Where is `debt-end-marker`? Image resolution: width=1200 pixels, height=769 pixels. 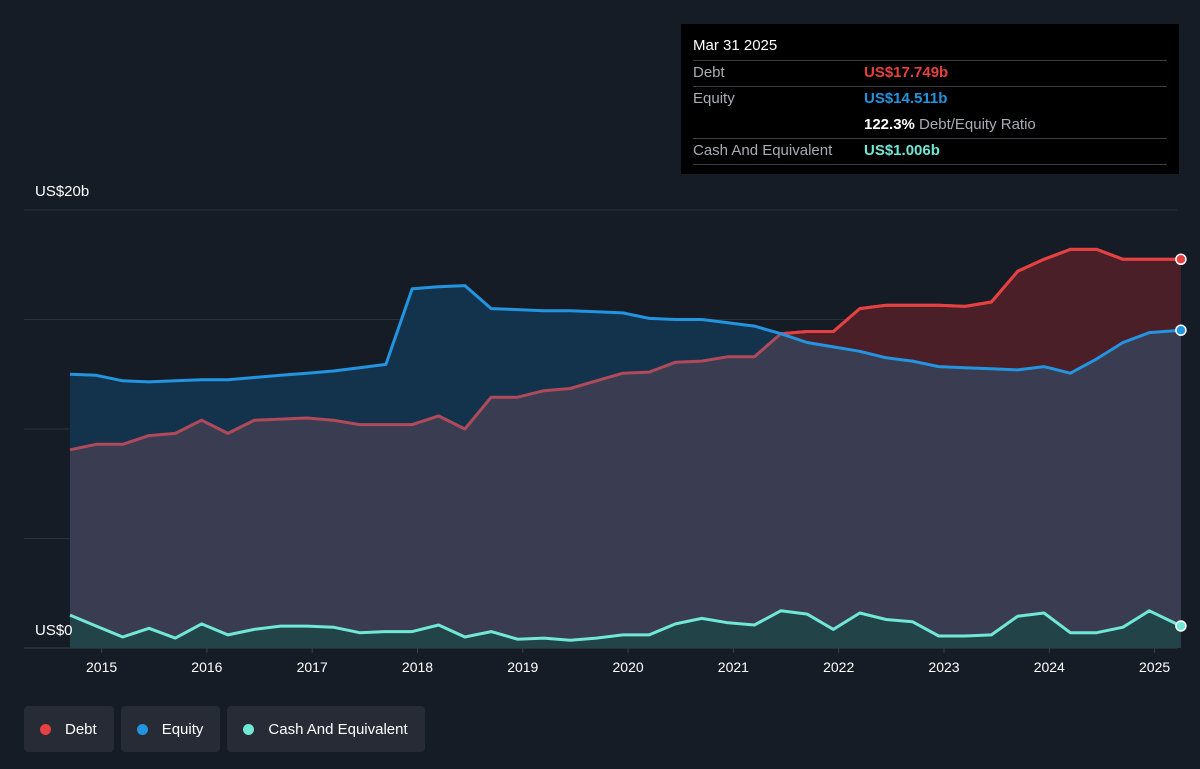
debt-end-marker is located at coordinates (1181, 259).